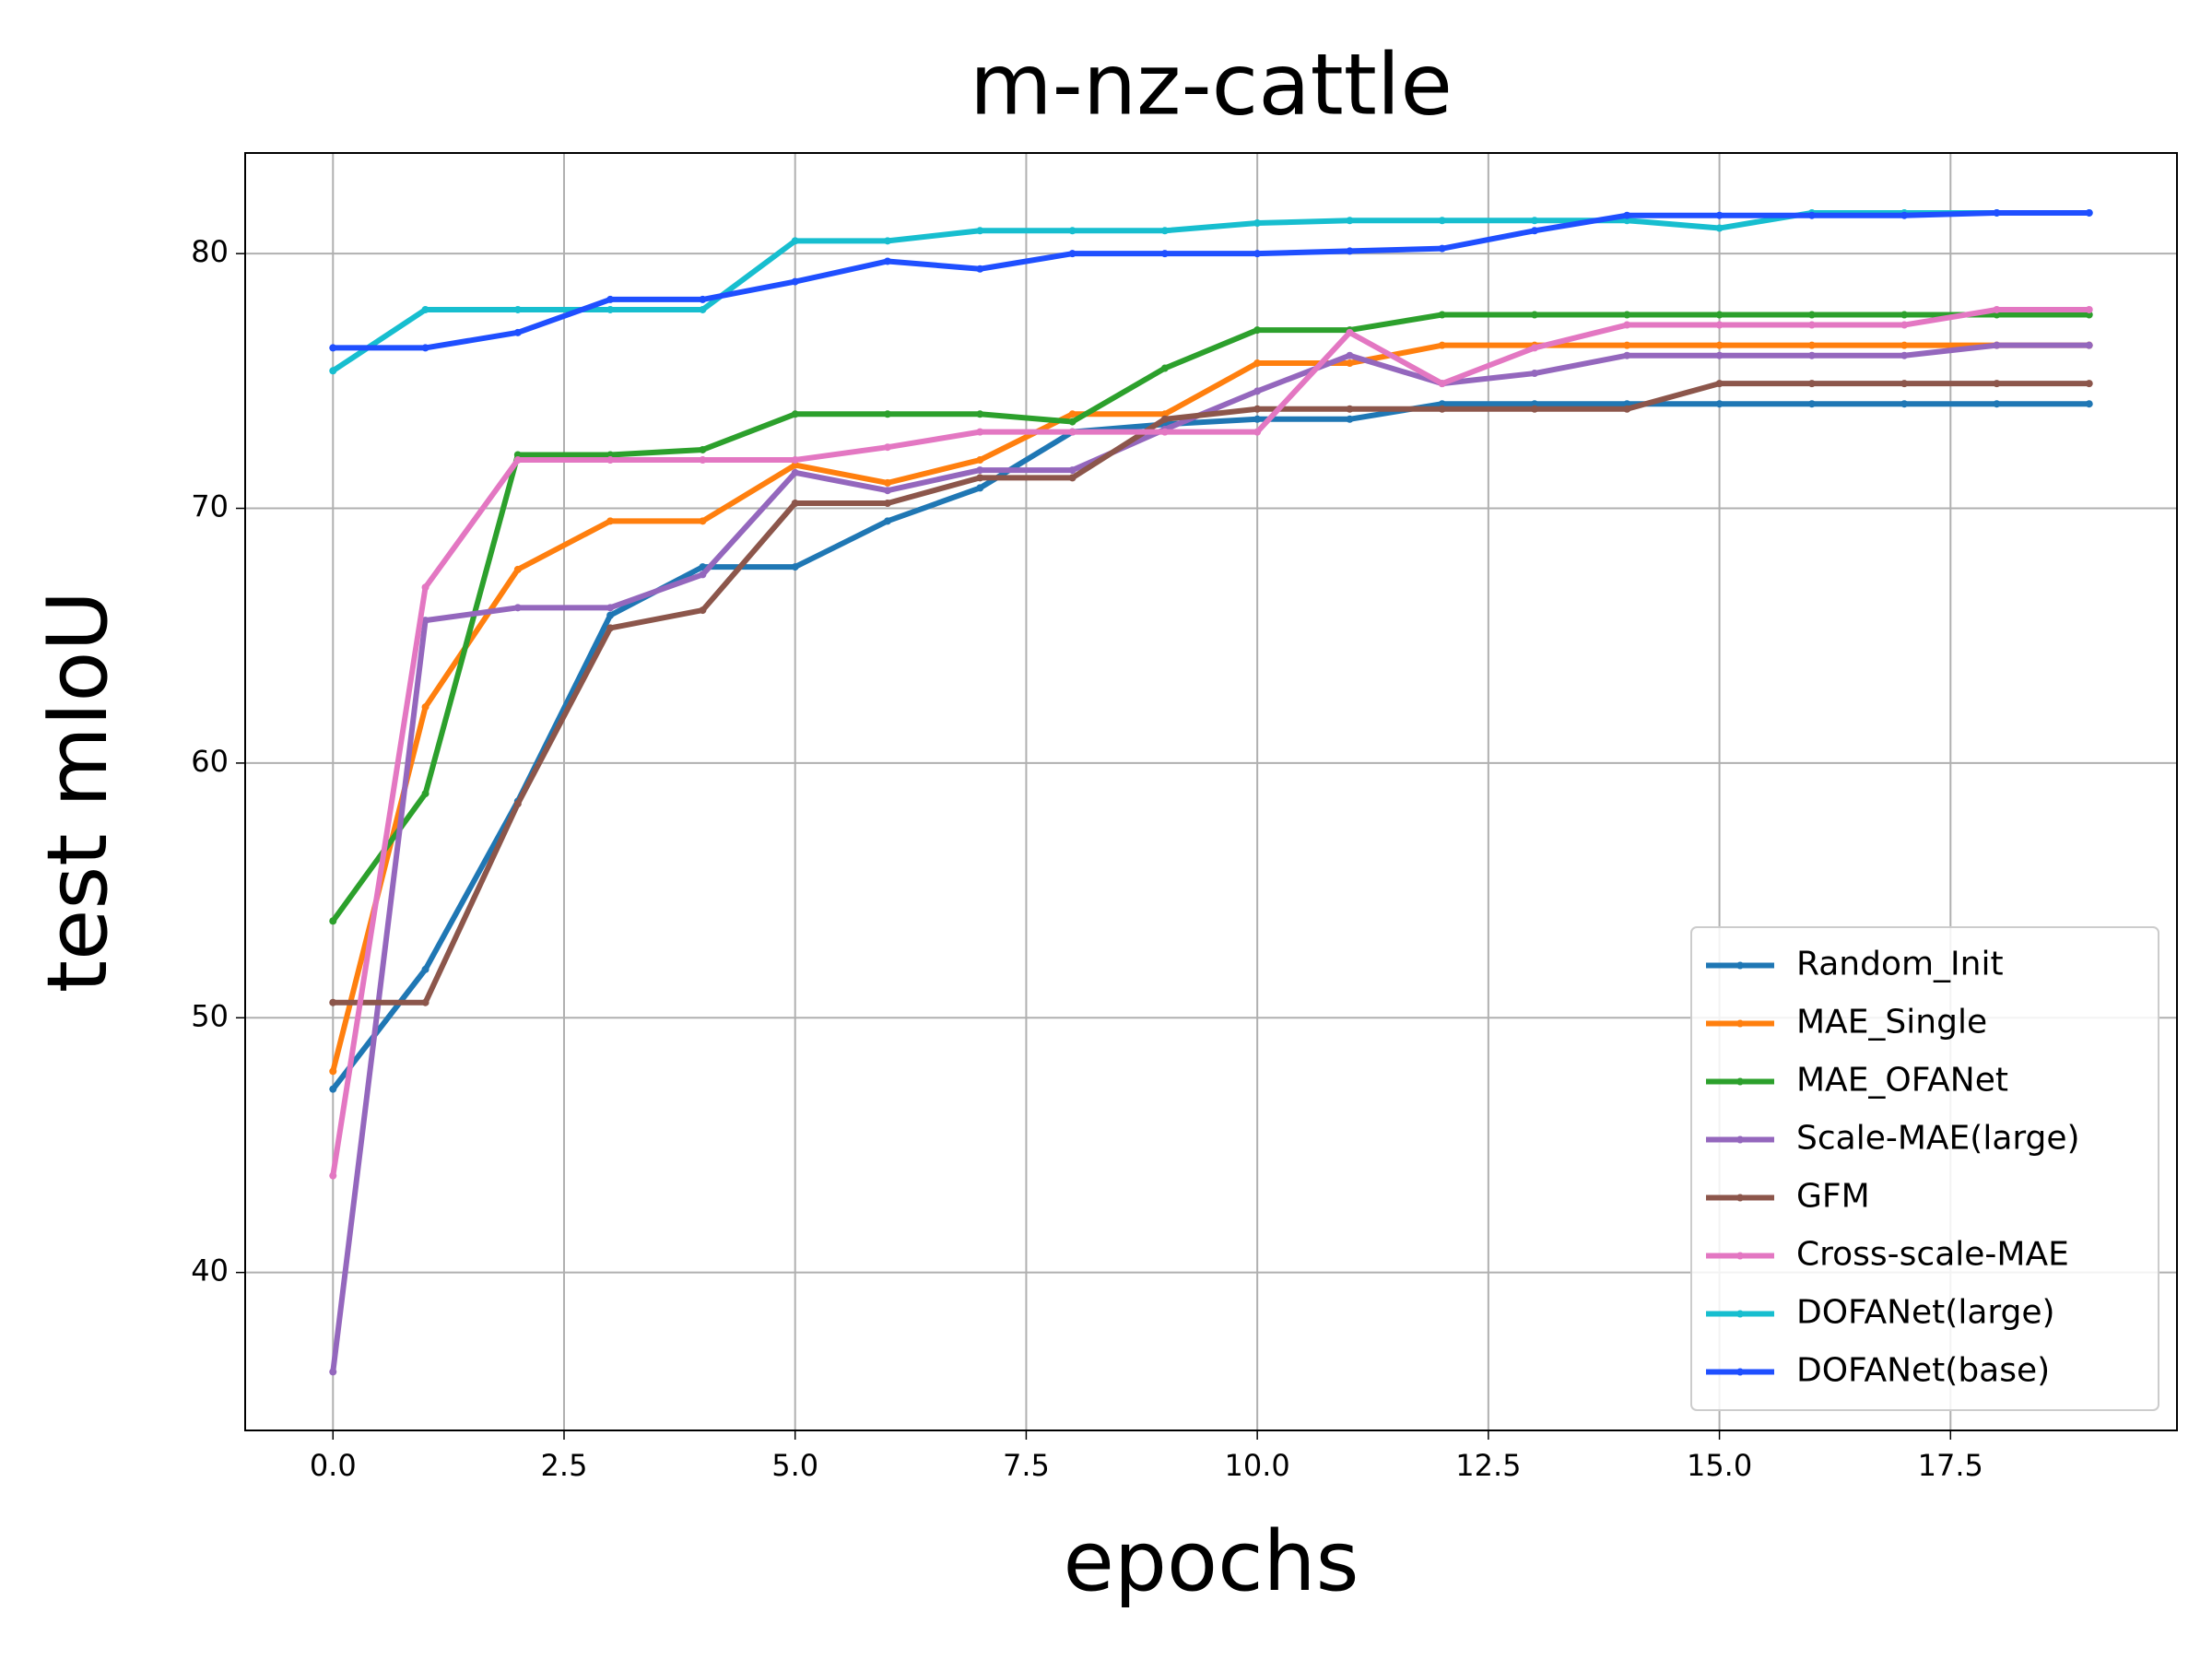  Describe the element at coordinates (77, 792) in the screenshot. I see `y-axis-label: test mIoU` at that location.